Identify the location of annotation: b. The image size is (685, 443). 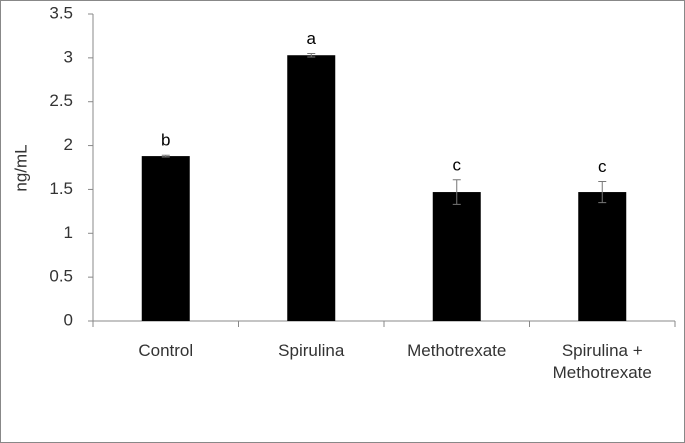
(165, 140).